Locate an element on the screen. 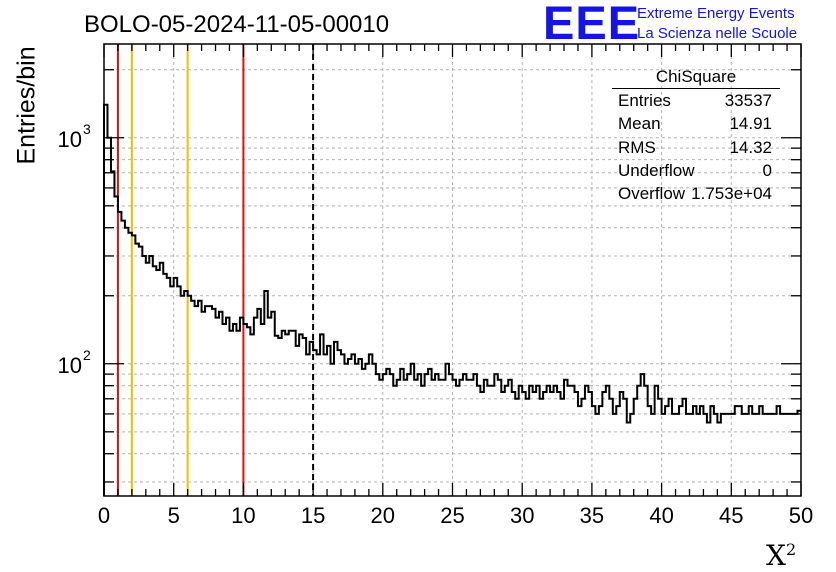  x-tick-label: 15 is located at coordinates (313, 515).